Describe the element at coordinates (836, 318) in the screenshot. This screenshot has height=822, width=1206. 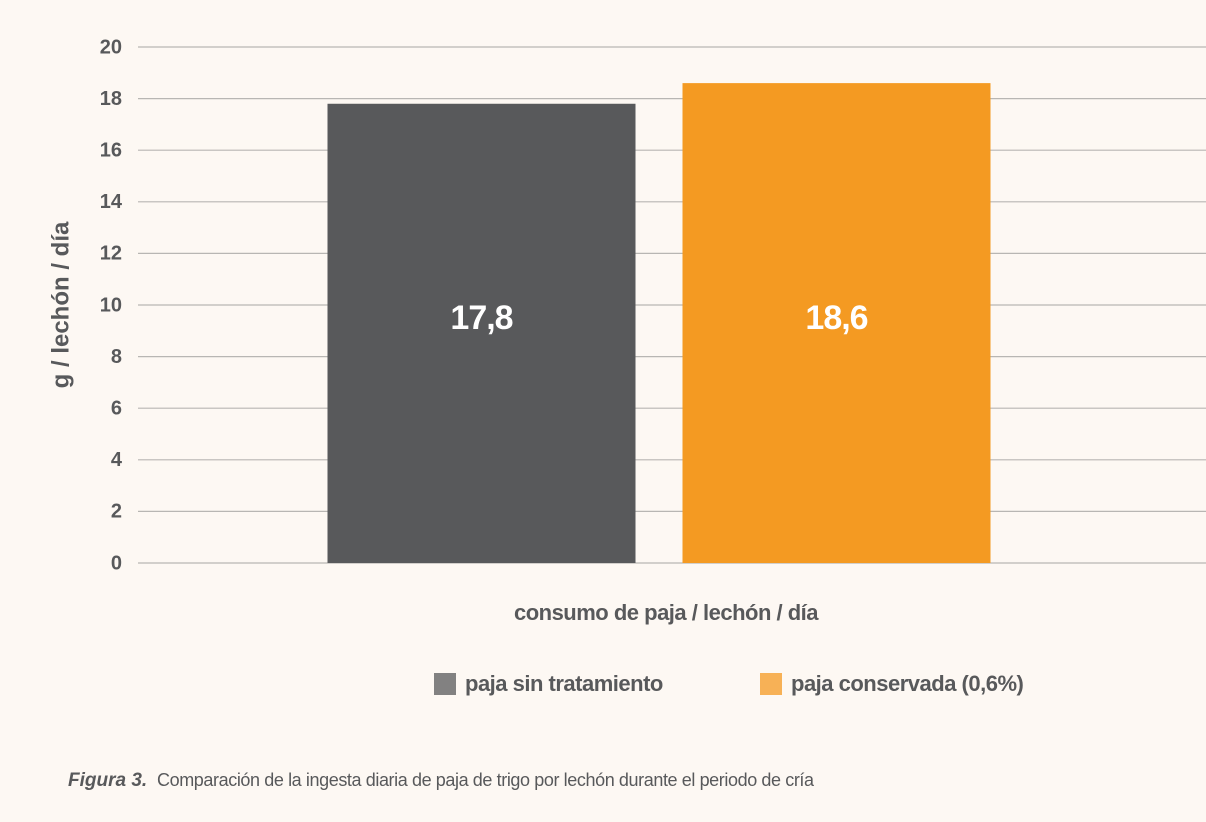
I see `value-label: 18,6` at that location.